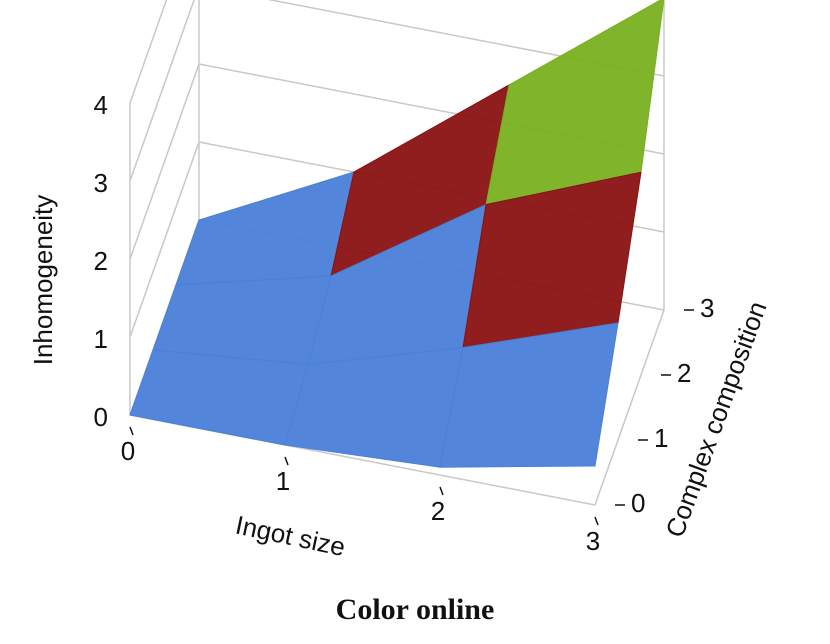  What do you see at coordinates (101, 417) in the screenshot?
I see `z-tick-label: 0` at bounding box center [101, 417].